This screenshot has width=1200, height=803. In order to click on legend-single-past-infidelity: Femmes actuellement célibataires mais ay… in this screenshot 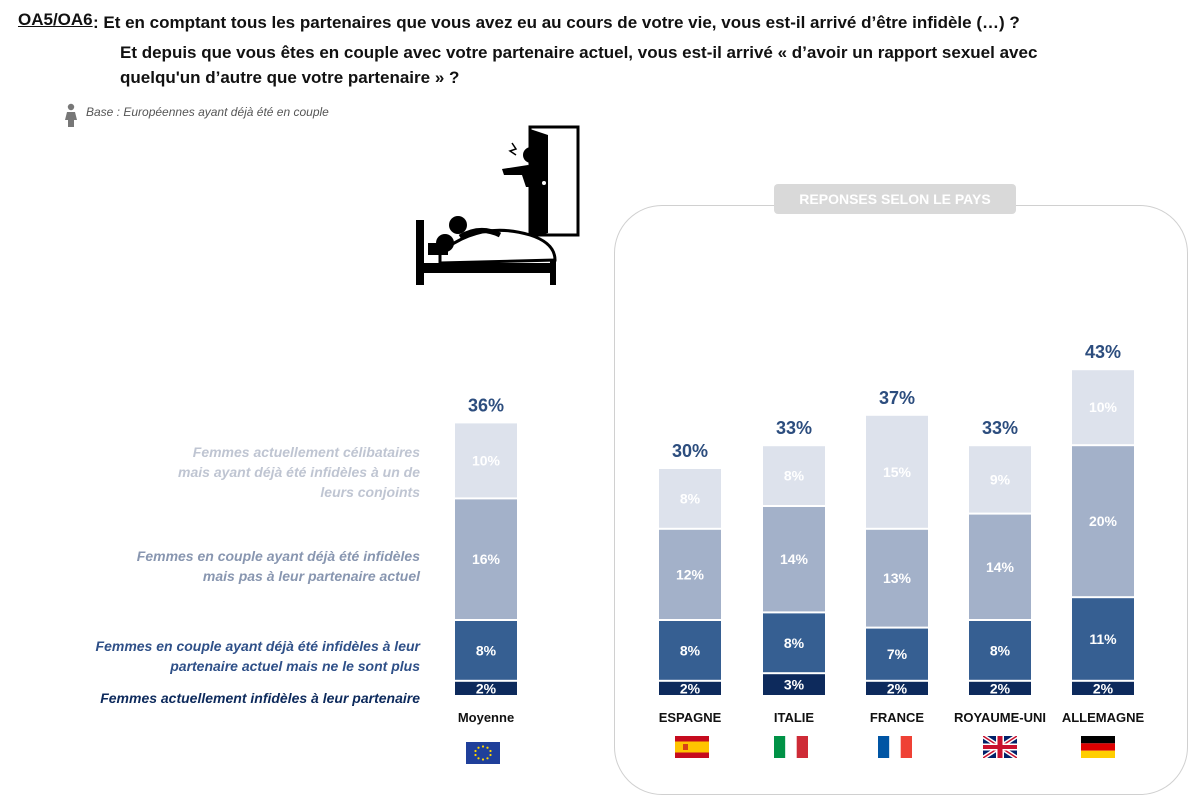, I will do `click(299, 472)`.